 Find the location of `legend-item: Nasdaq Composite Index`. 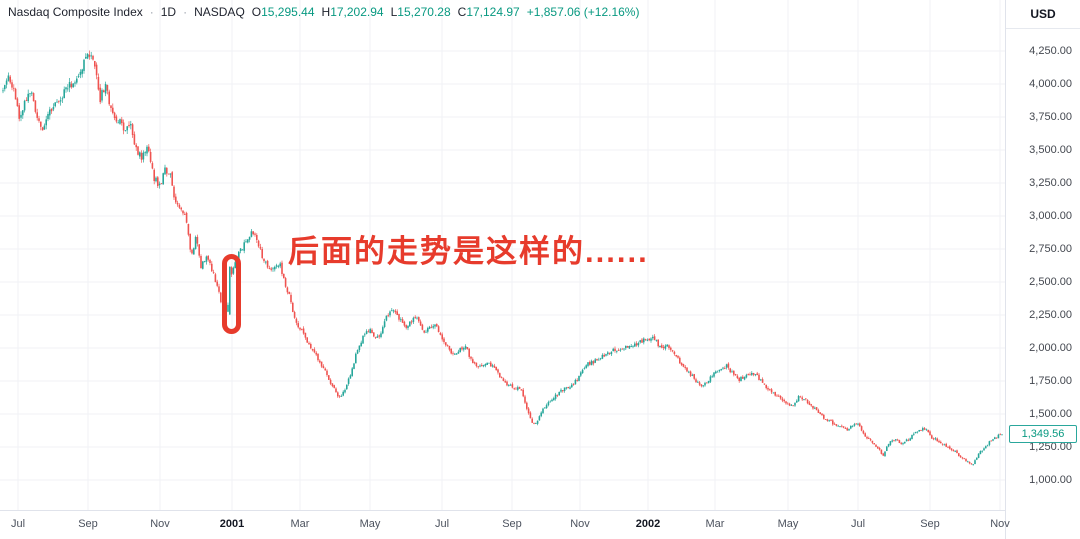

legend-item: Nasdaq Composite Index is located at coordinates (75, 12).